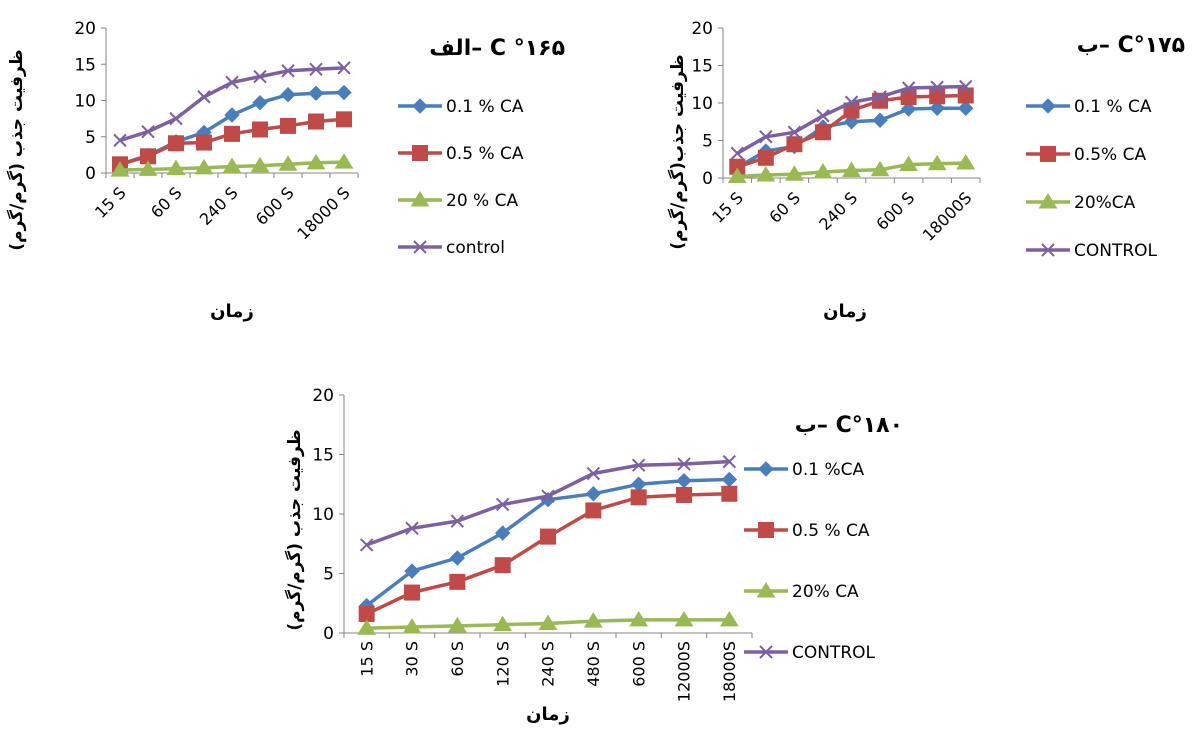 Image resolution: width=1194 pixels, height=729 pixels. Describe the element at coordinates (323, 213) in the screenshot. I see `x-tick-label: 18000 S` at that location.